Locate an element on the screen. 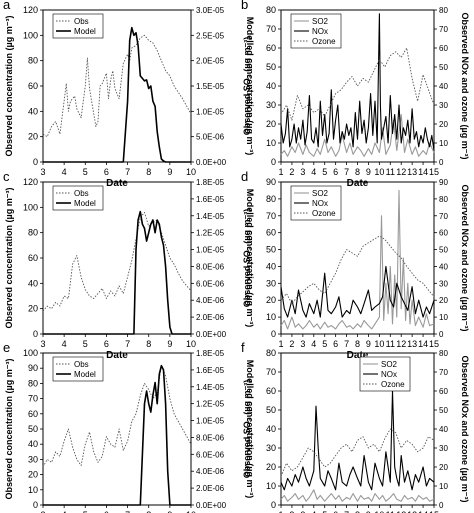  y-tick-label-left: 120 is located at coordinates (30, 10).